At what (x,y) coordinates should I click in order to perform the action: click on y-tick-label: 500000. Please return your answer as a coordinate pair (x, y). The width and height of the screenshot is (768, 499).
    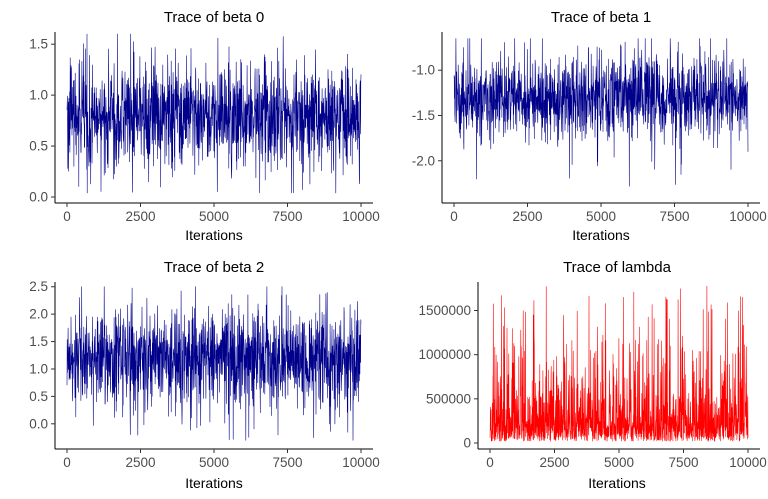
    Looking at the image, I should click on (448, 398).